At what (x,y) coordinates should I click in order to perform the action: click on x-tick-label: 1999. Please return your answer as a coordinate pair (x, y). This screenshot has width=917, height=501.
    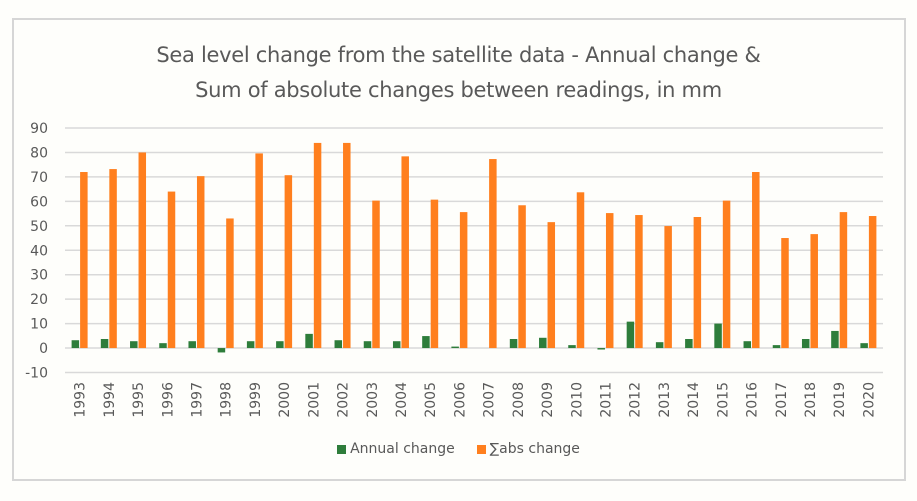
    Looking at the image, I should click on (256, 400).